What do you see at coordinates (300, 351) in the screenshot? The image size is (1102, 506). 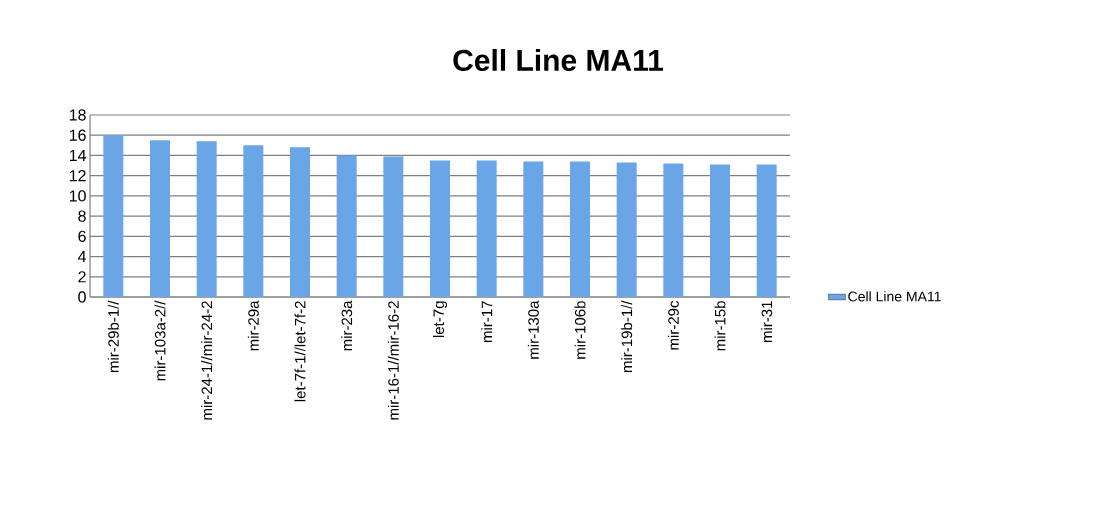 I see `x-tick-label: let-7f-1//let-7f-2` at bounding box center [300, 351].